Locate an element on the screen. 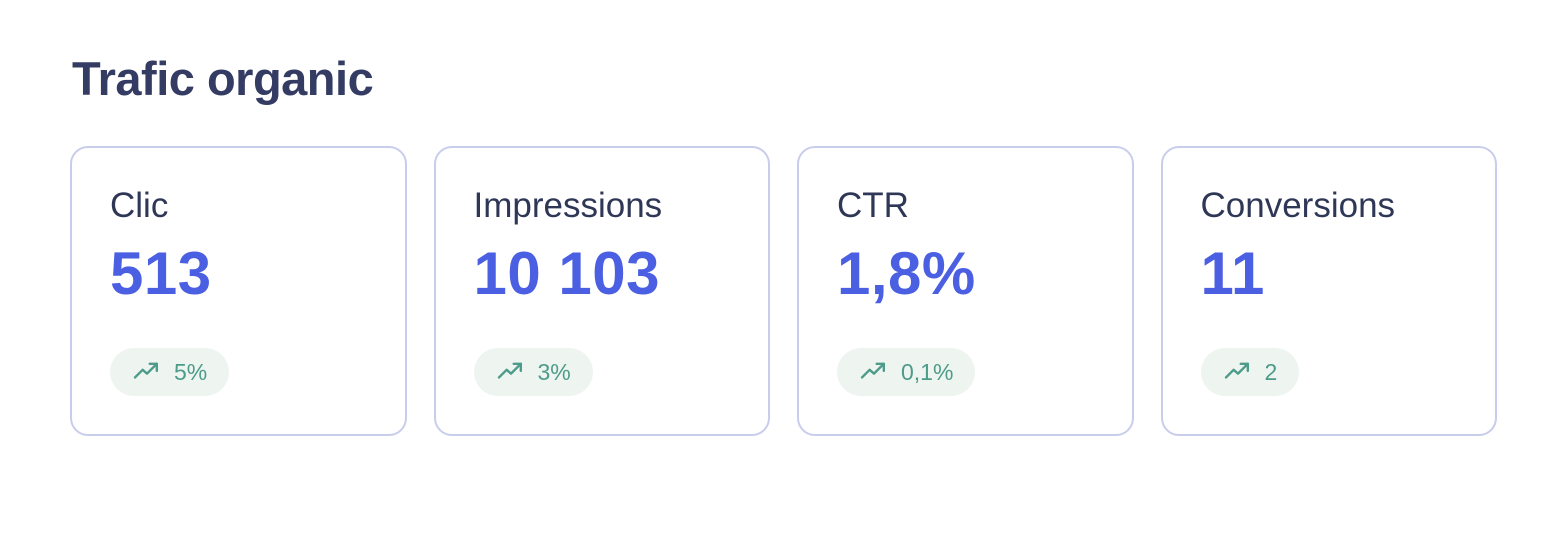  trend-value: 3% is located at coordinates (554, 371).